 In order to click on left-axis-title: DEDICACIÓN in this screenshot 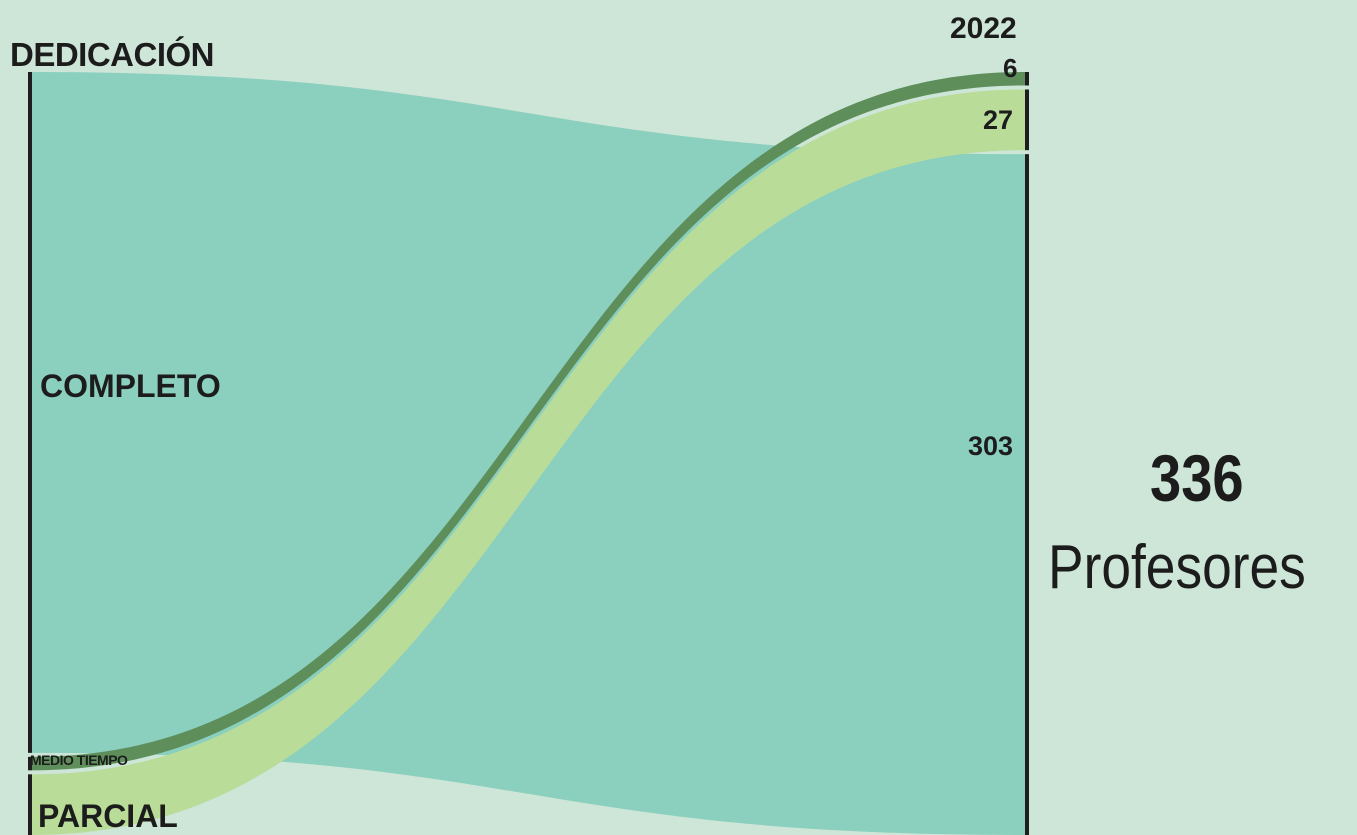, I will do `click(112, 54)`.